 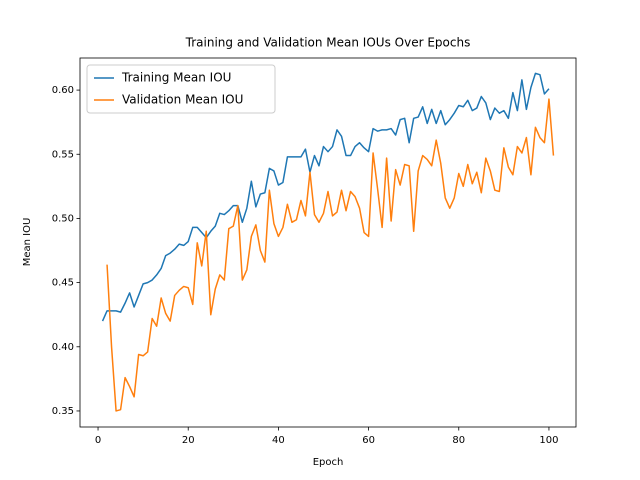 I want to click on x-tick-label: 60, so click(x=368, y=440).